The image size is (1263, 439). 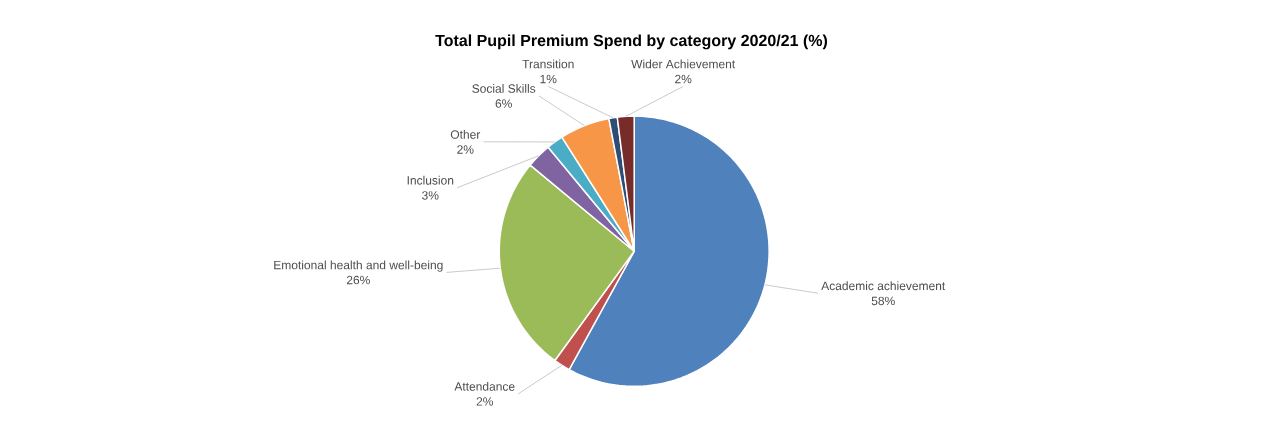 I want to click on data-label: 3%, so click(x=430, y=195).